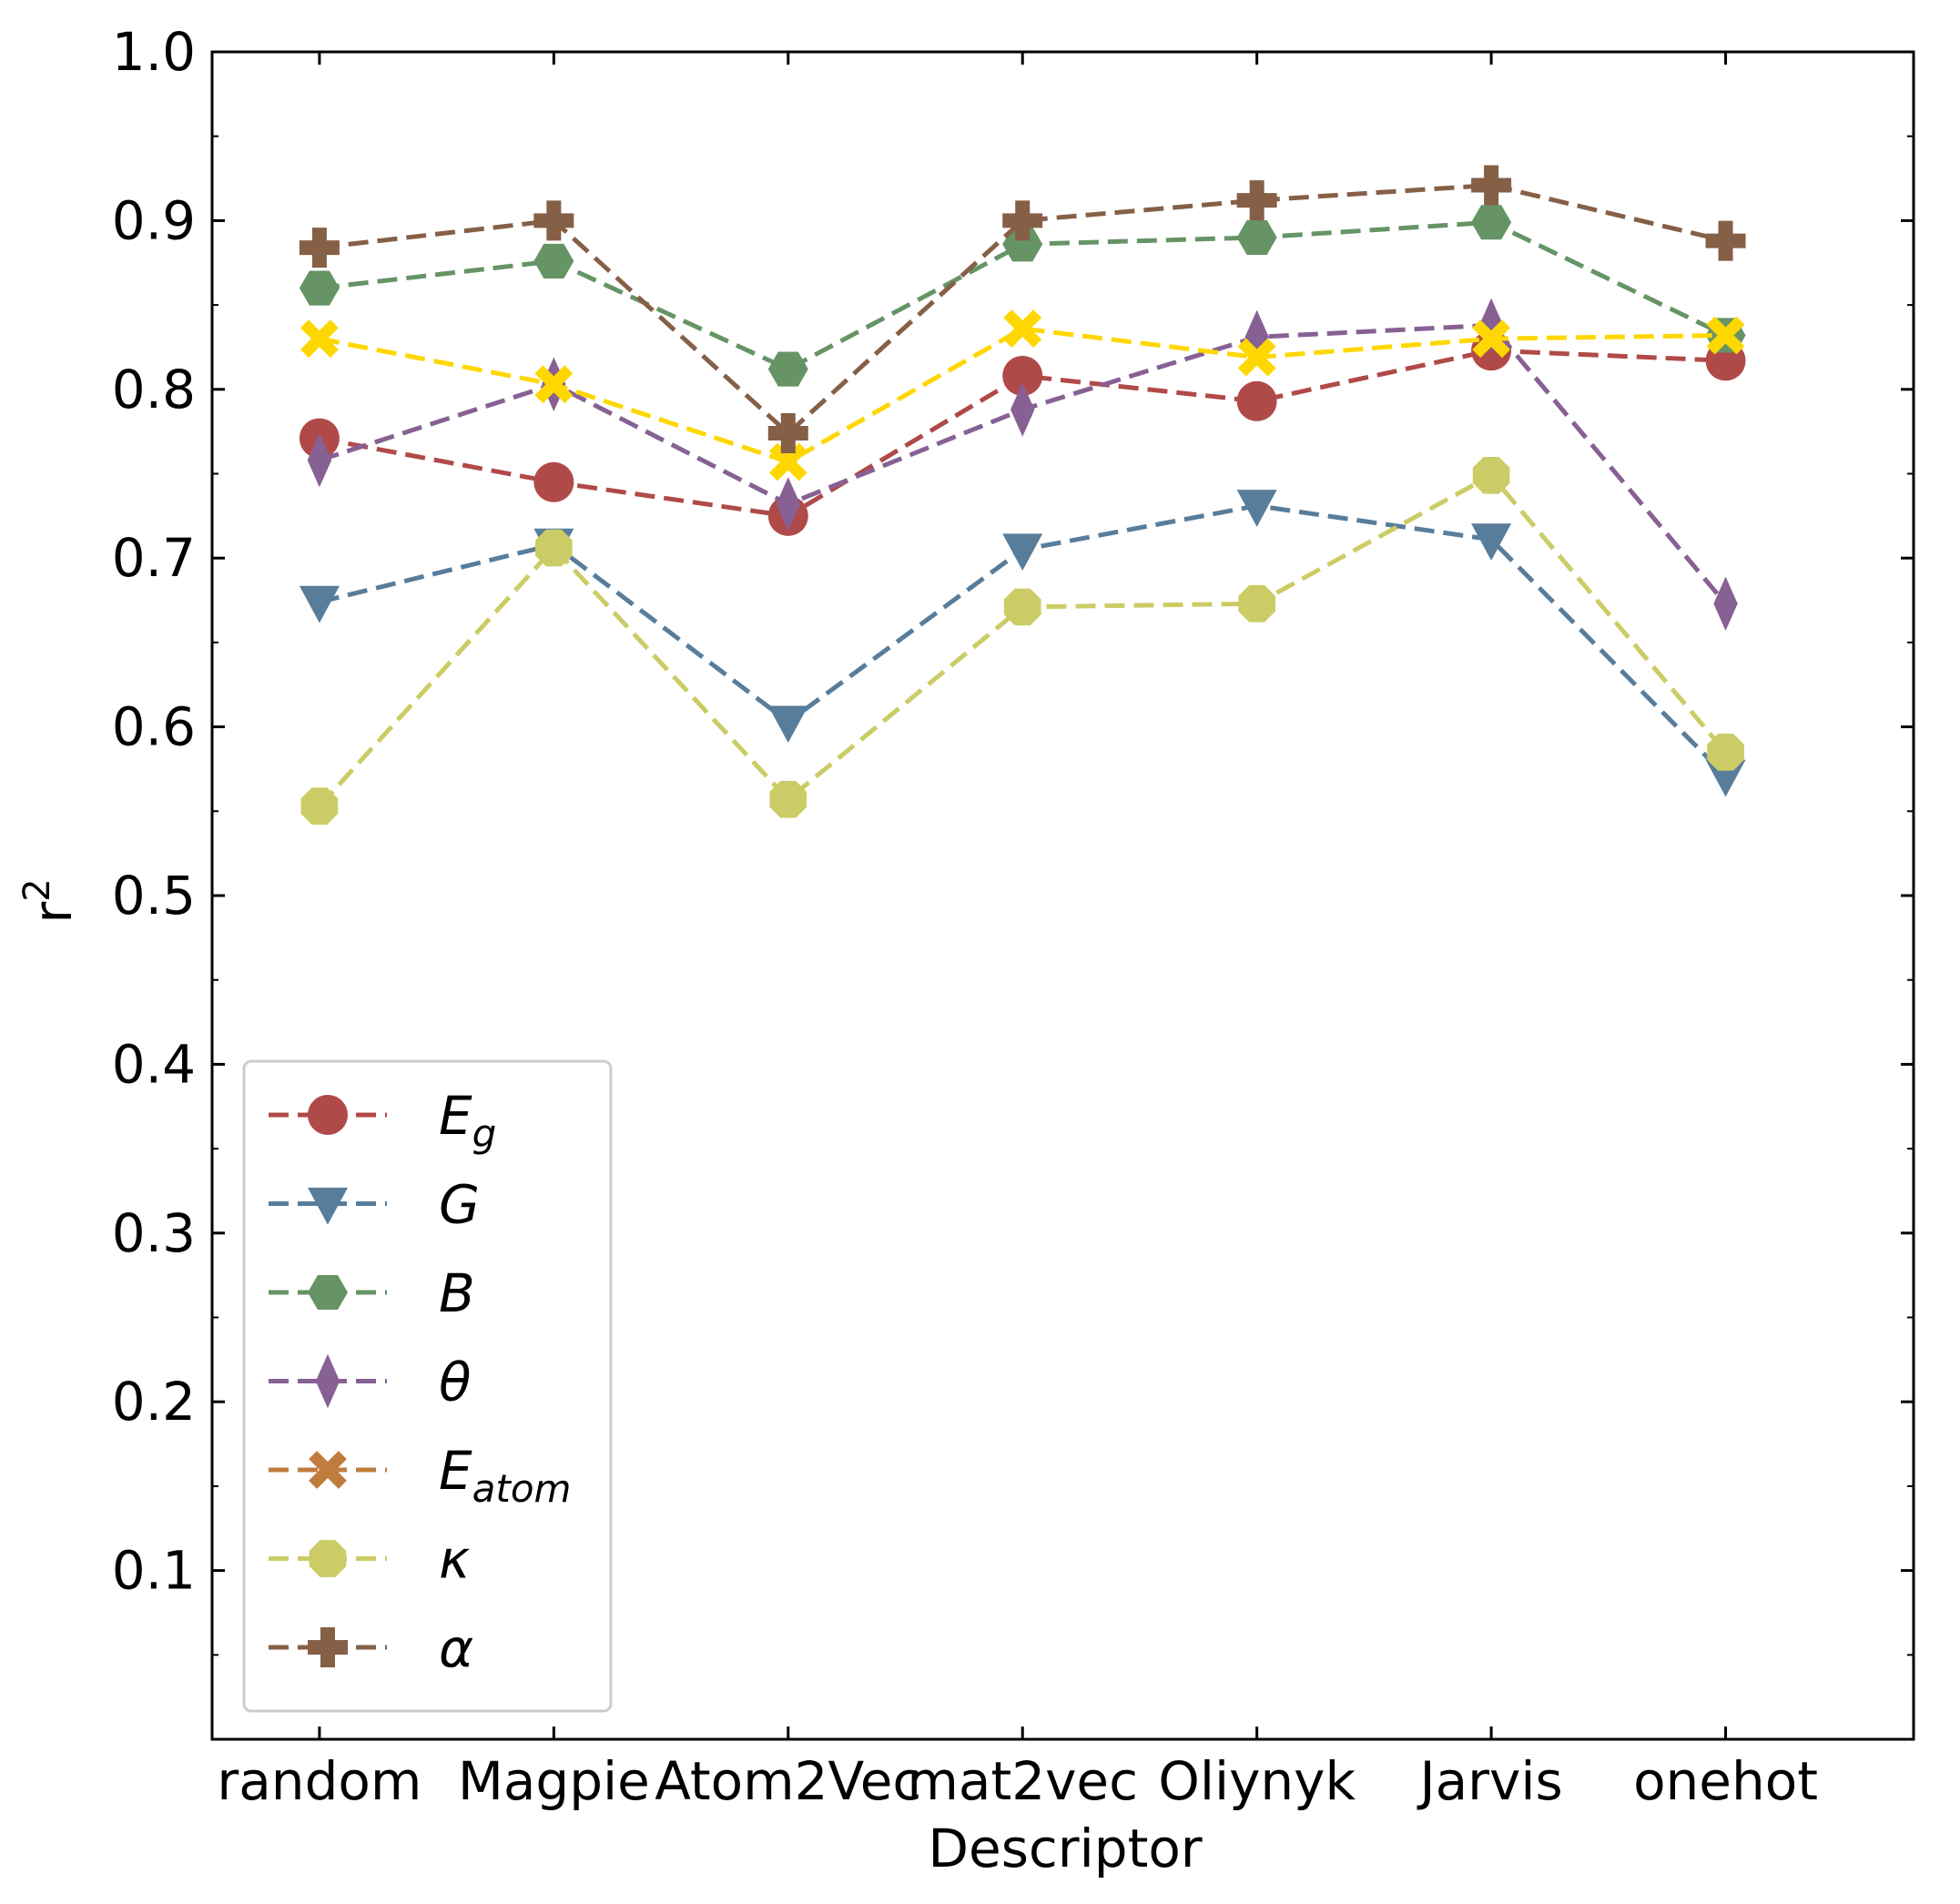 The width and height of the screenshot is (1960, 1904). I want to click on legend-label: Eatom, so click(505, 1476).